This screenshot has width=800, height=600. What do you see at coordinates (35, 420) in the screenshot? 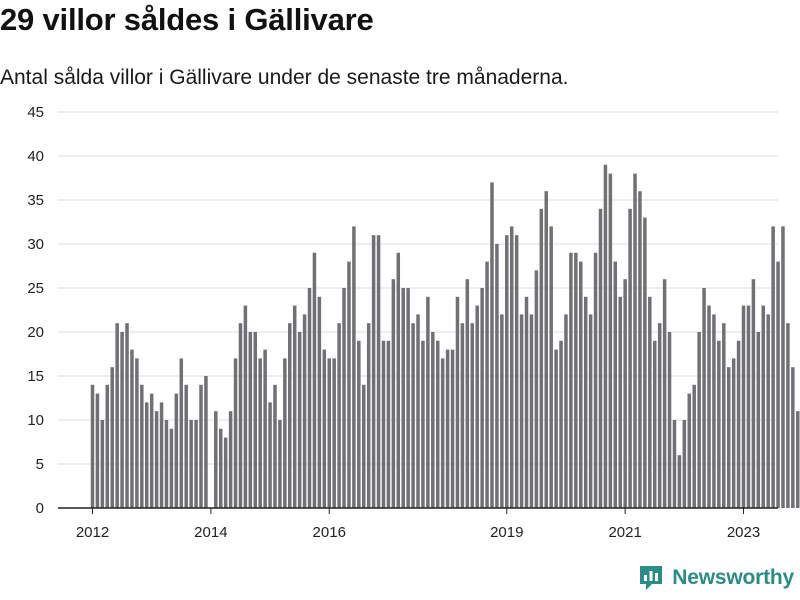
I see `y-tick-label: 10` at bounding box center [35, 420].